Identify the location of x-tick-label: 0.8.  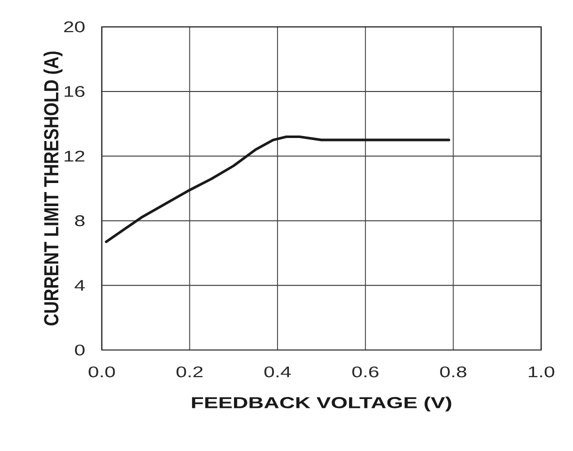
(453, 372).